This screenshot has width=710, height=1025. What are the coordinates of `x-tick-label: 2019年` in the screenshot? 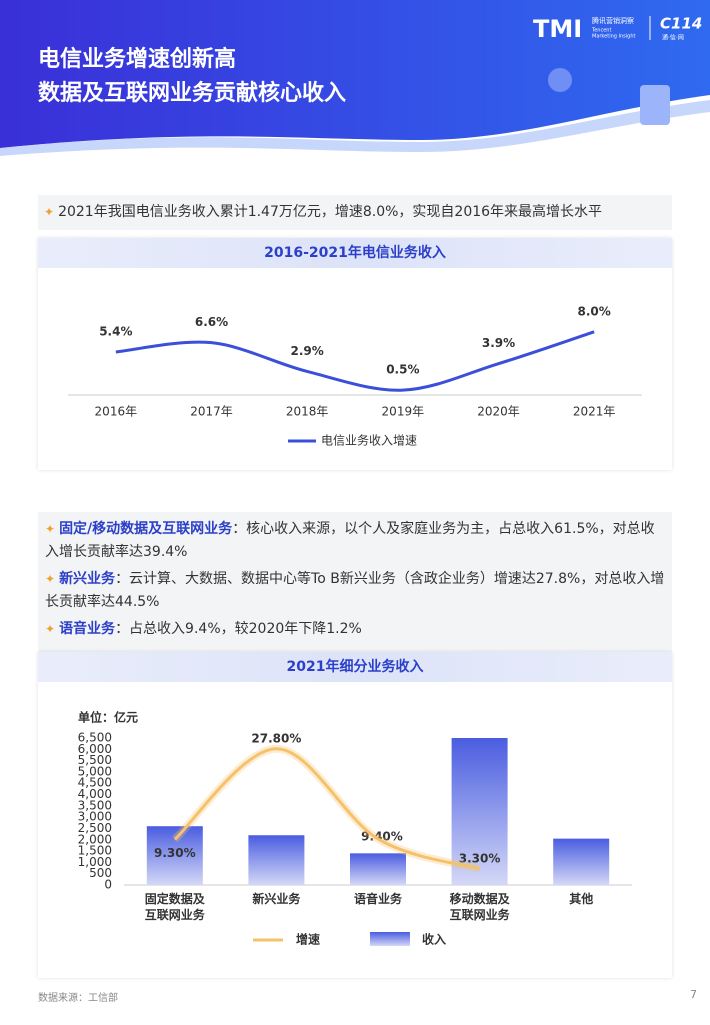 It's located at (403, 412).